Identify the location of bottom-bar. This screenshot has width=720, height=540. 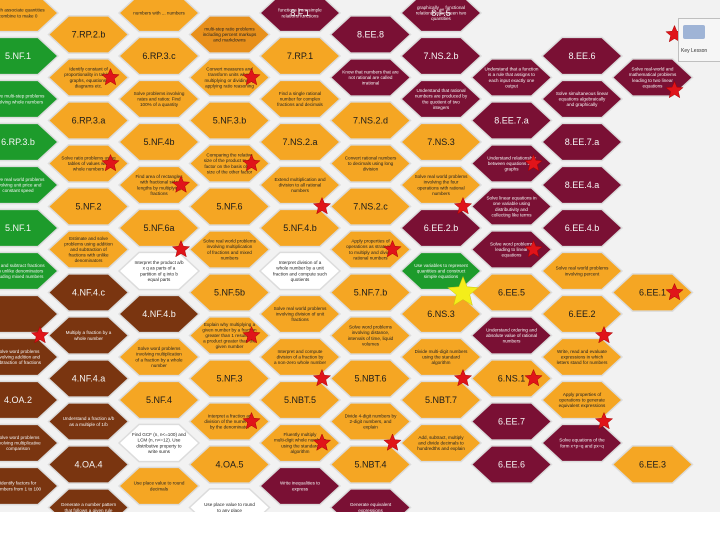
(360, 526).